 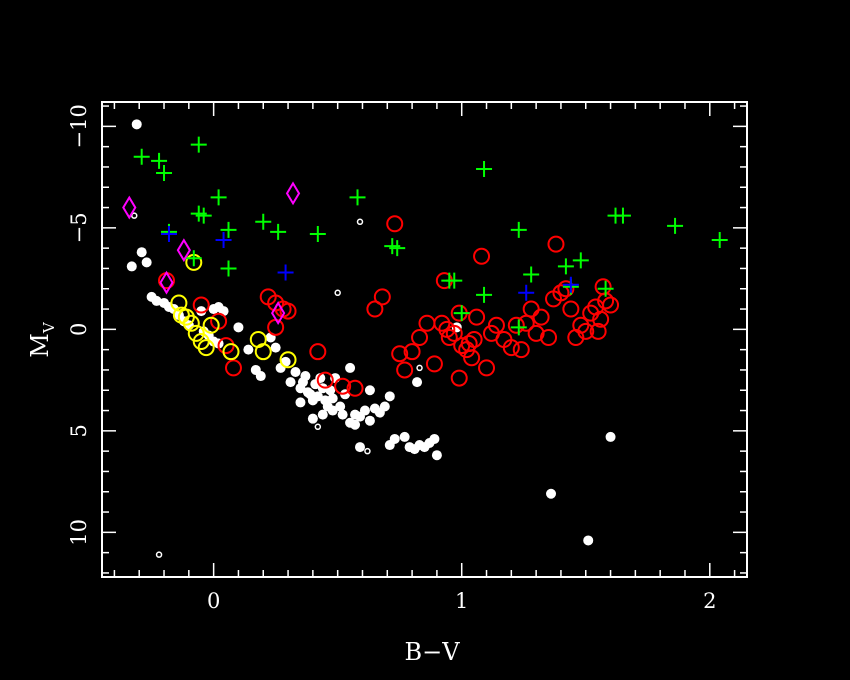 I want to click on y-tick-label: −5, so click(x=79, y=227).